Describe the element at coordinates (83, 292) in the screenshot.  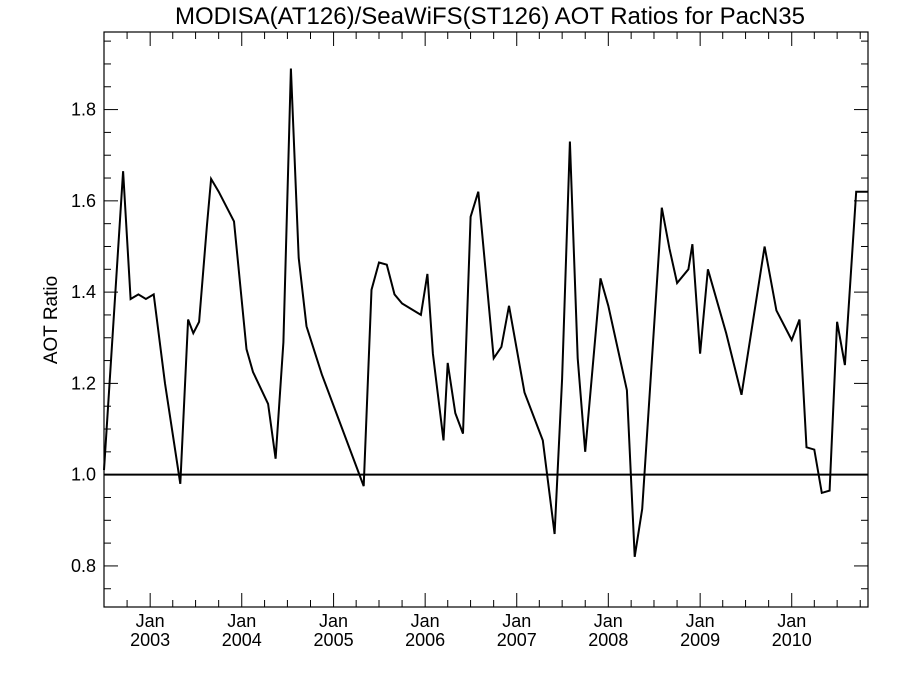
I see `y-tick-label: 1.4` at that location.